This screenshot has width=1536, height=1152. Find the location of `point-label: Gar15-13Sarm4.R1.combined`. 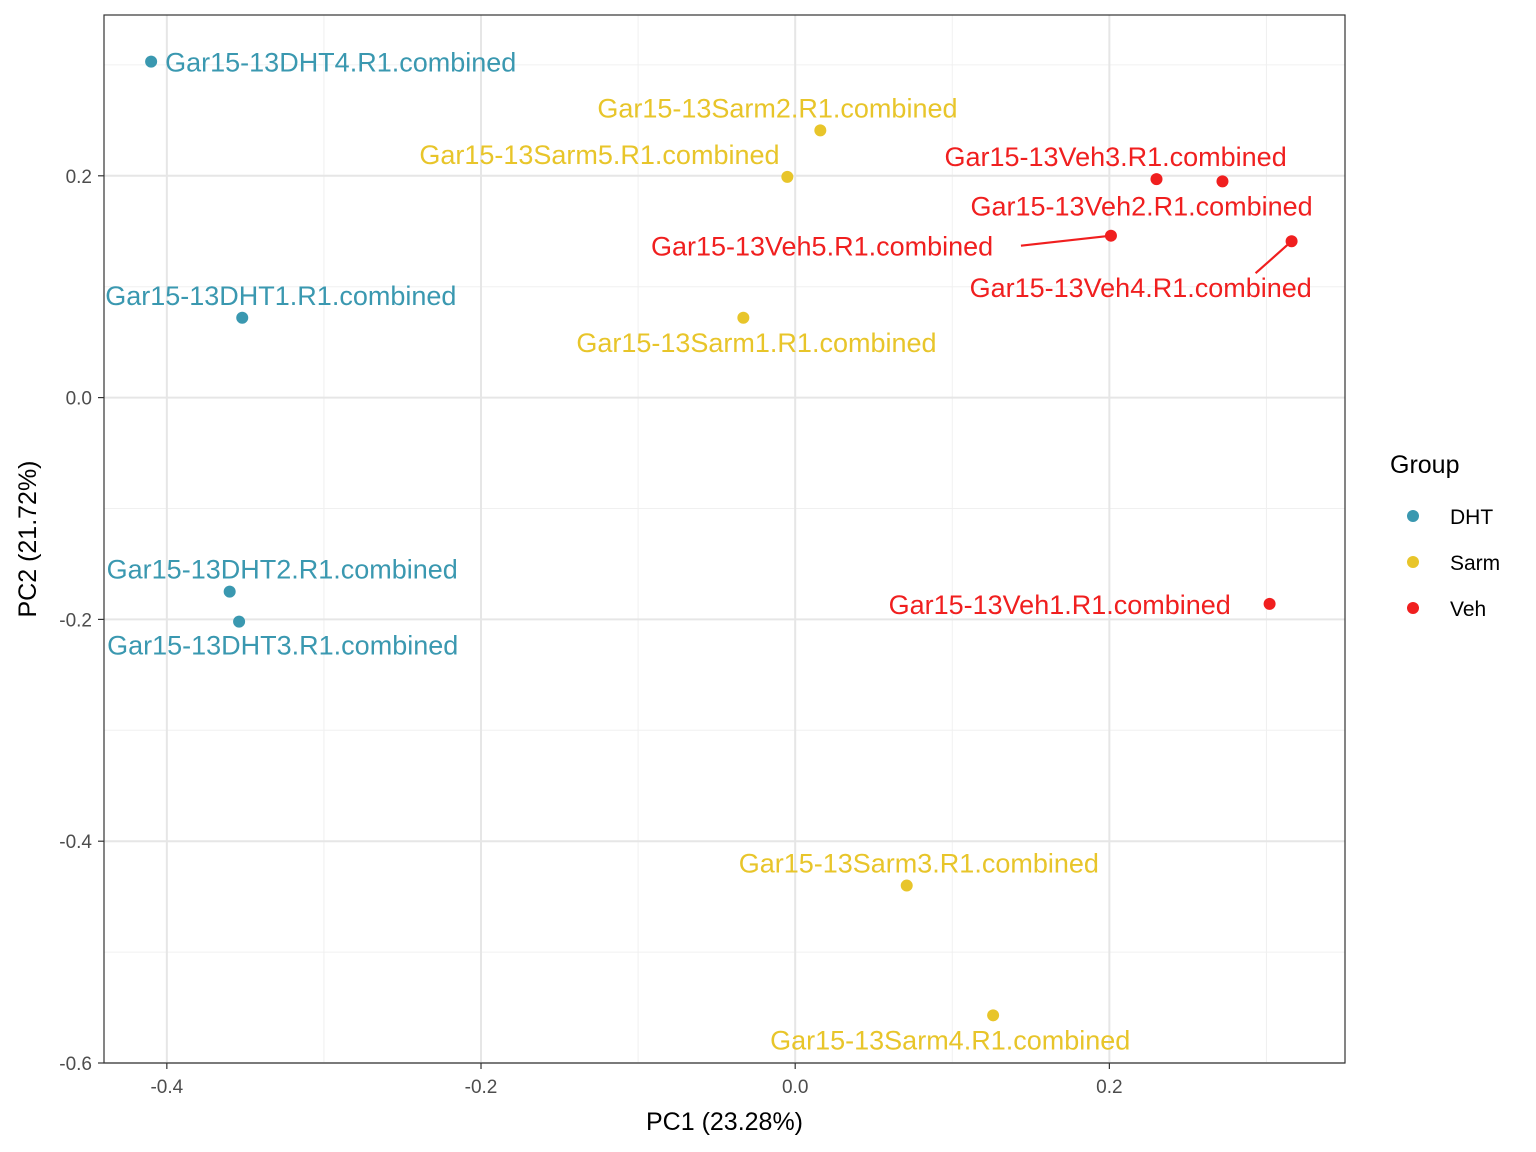

point-label: Gar15-13Sarm4.R1.combined is located at coordinates (950, 1040).